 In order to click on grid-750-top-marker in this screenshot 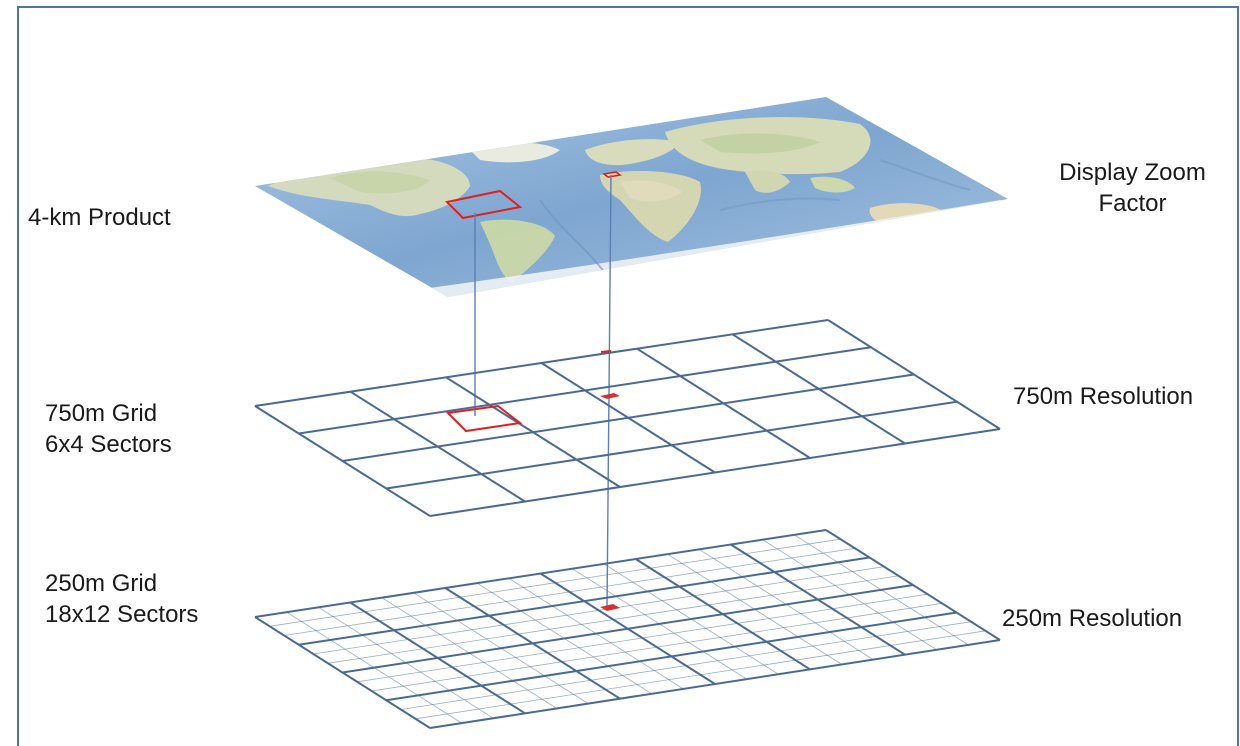, I will do `click(606, 351)`.